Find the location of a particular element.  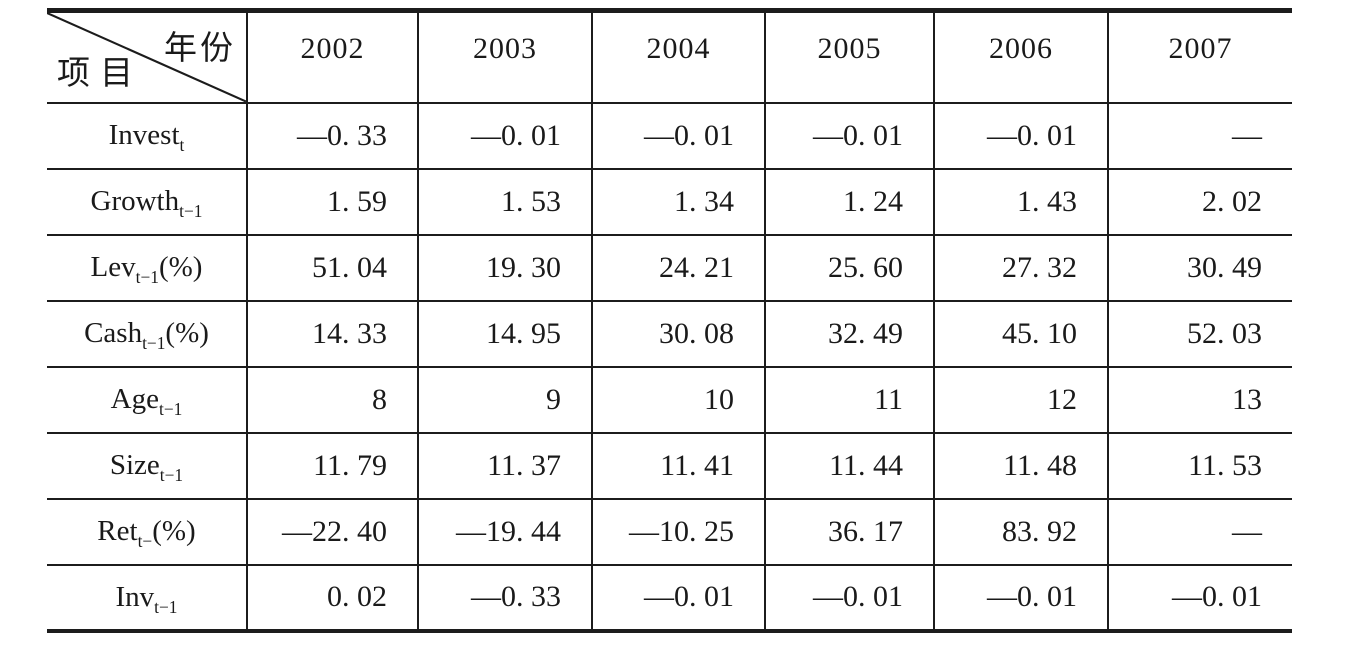

row-label: Investt is located at coordinates (147, 135).